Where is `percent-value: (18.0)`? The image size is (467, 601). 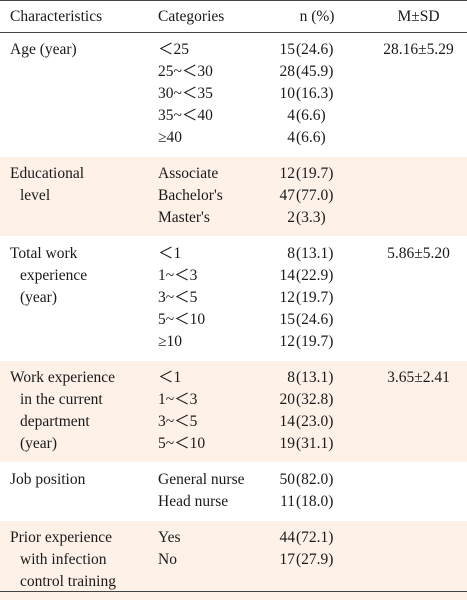 percent-value: (18.0) is located at coordinates (315, 501).